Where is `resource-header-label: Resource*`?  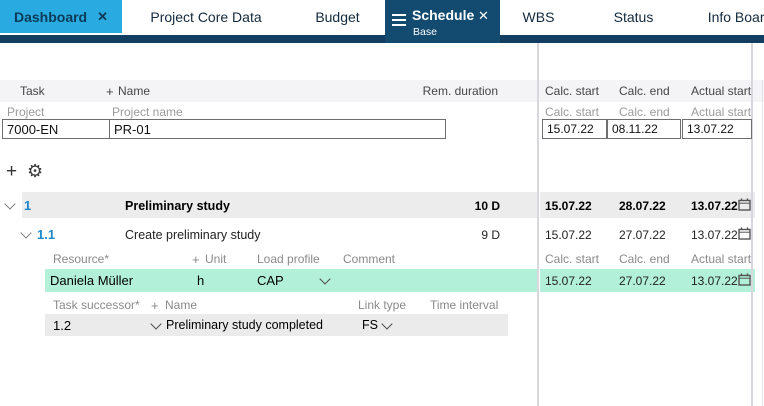 resource-header-label: Resource* is located at coordinates (81, 259).